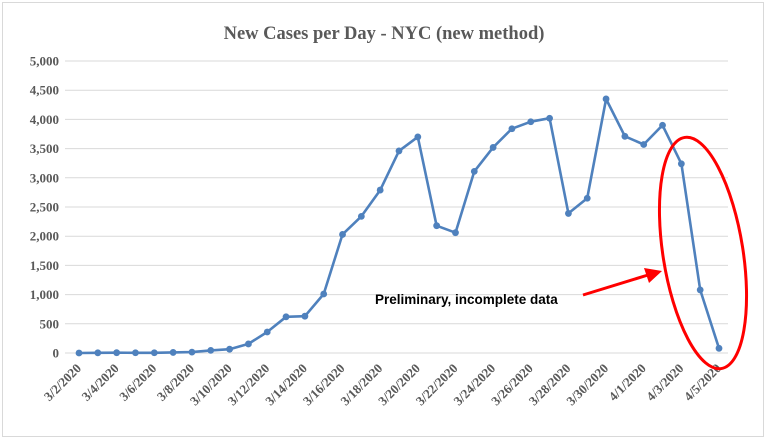 This screenshot has height=441, width=768. Describe the element at coordinates (615, 285) in the screenshot. I see `annotation-arrow-shaft` at that location.